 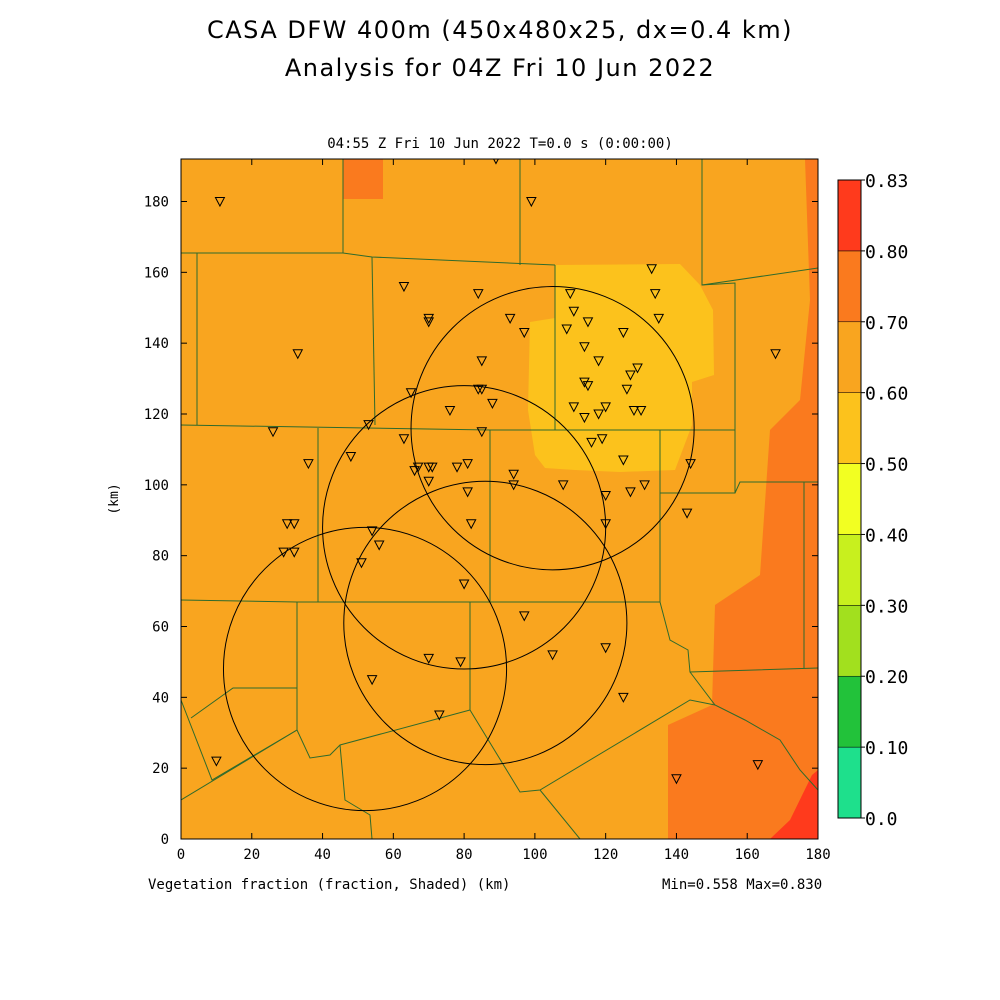 What do you see at coordinates (621, 368) in the screenshot?
I see `field-yellow-region` at bounding box center [621, 368].